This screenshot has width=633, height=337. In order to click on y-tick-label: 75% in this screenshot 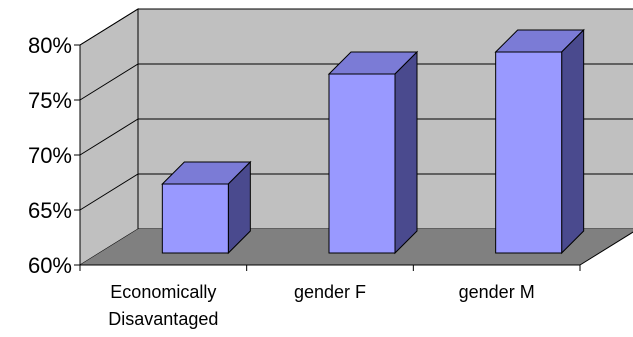, I will do `click(50, 100)`.